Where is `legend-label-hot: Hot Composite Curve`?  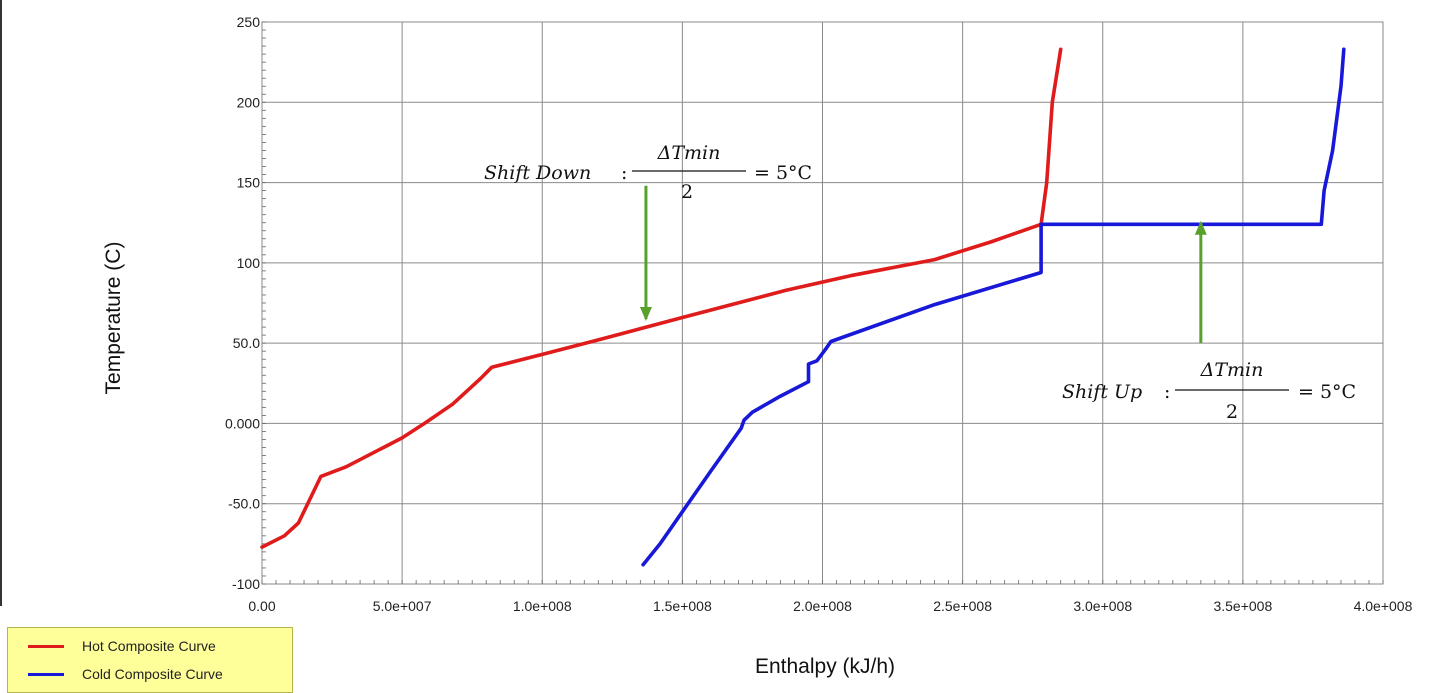
legend-label-hot: Hot Composite Curve is located at coordinates (149, 646).